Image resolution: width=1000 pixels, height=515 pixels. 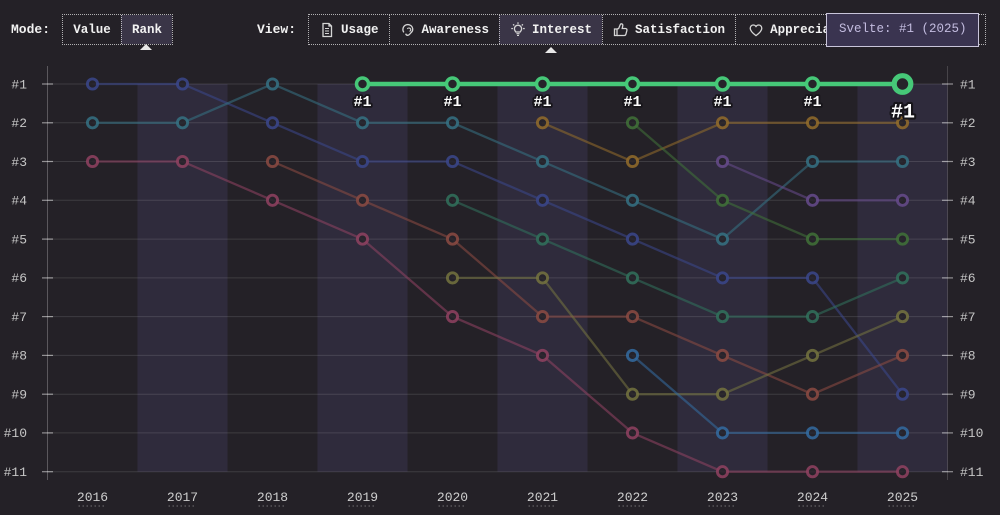 I want to click on svg-text: 2018, so click(x=272, y=497).